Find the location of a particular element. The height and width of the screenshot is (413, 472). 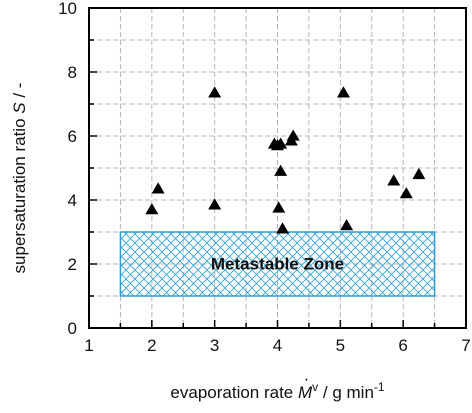

y-axis-label: supersaturation ratio S / - is located at coordinates (19, 178).